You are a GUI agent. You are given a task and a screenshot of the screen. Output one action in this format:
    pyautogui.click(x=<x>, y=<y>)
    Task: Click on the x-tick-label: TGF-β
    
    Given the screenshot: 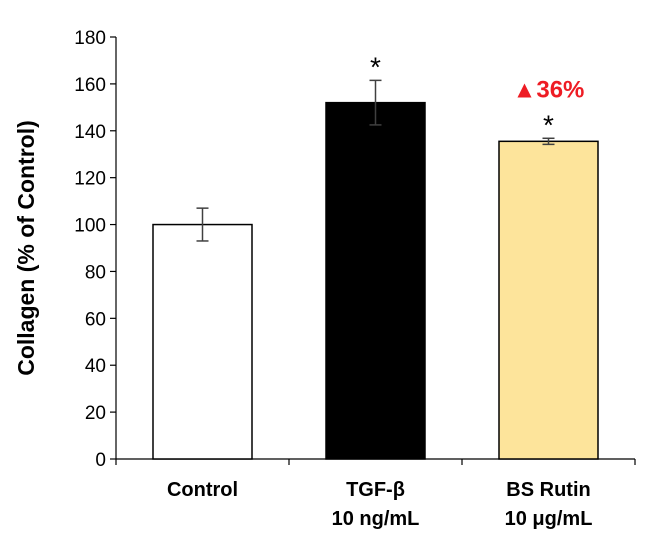 What is the action you would take?
    pyautogui.click(x=375, y=490)
    